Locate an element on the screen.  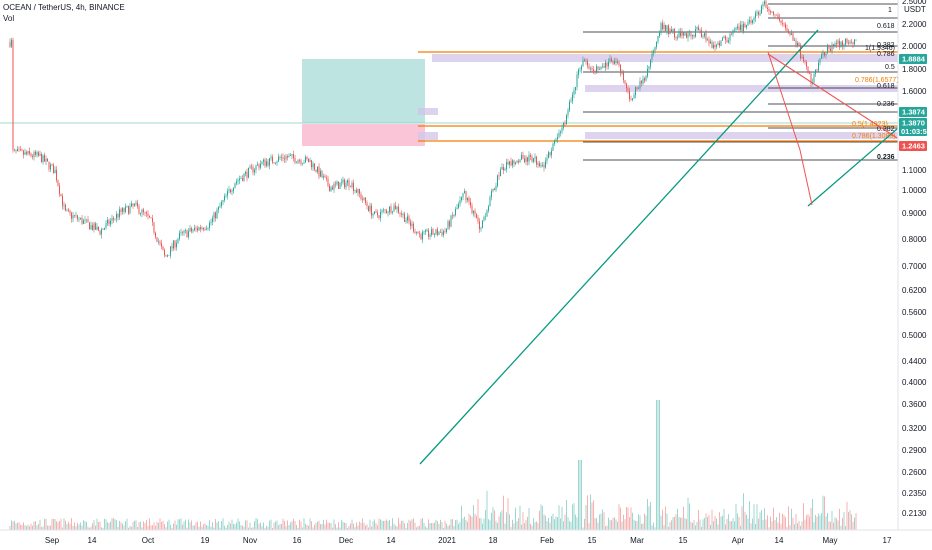
y-tick-label: 0.2130 is located at coordinates (914, 513).